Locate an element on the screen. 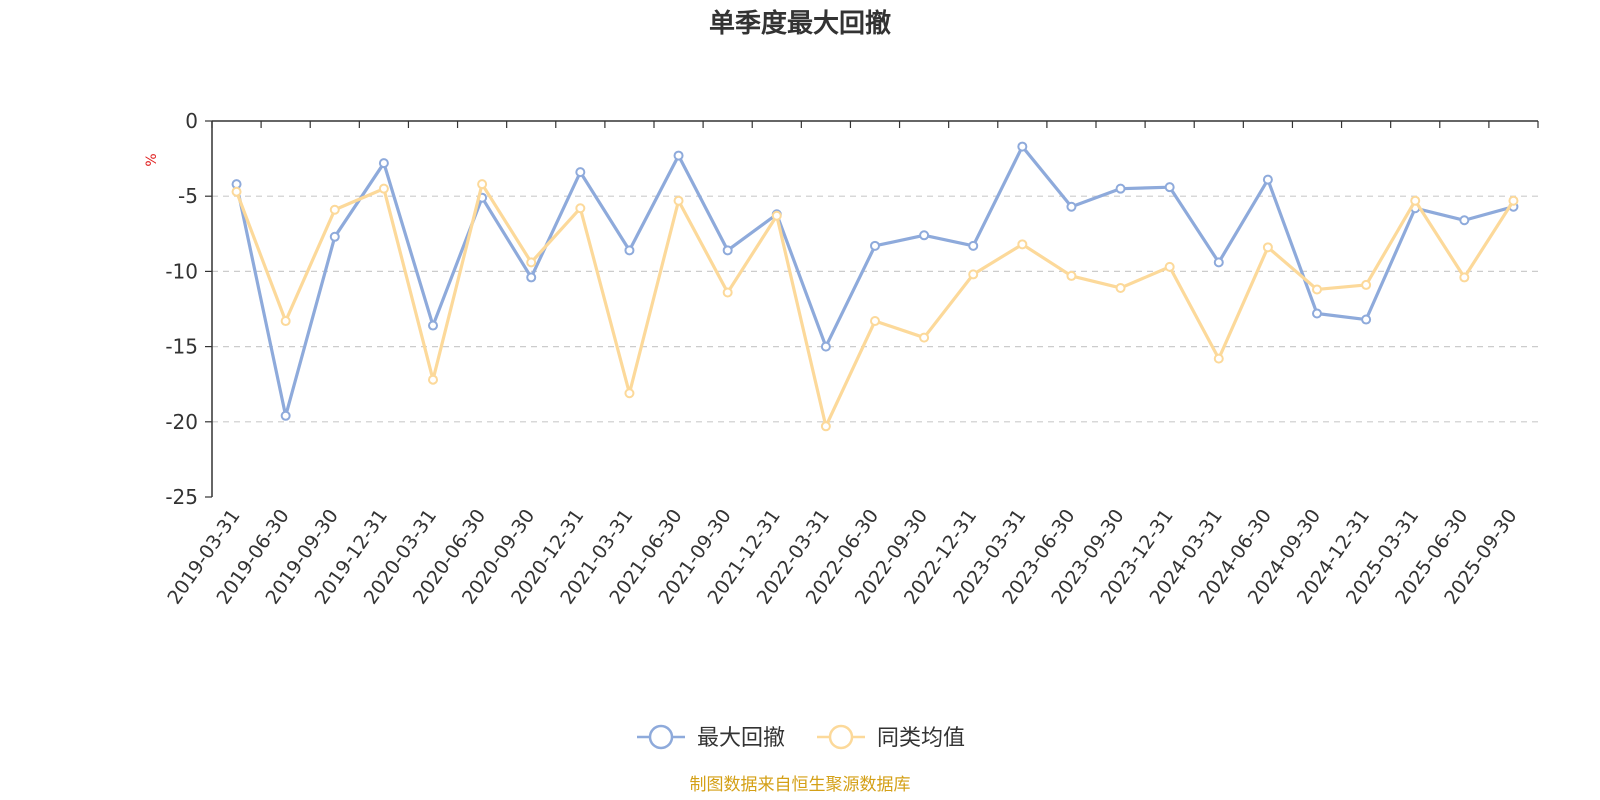  source-note: 制图数据来自恒生聚源数据库 is located at coordinates (800, 785).